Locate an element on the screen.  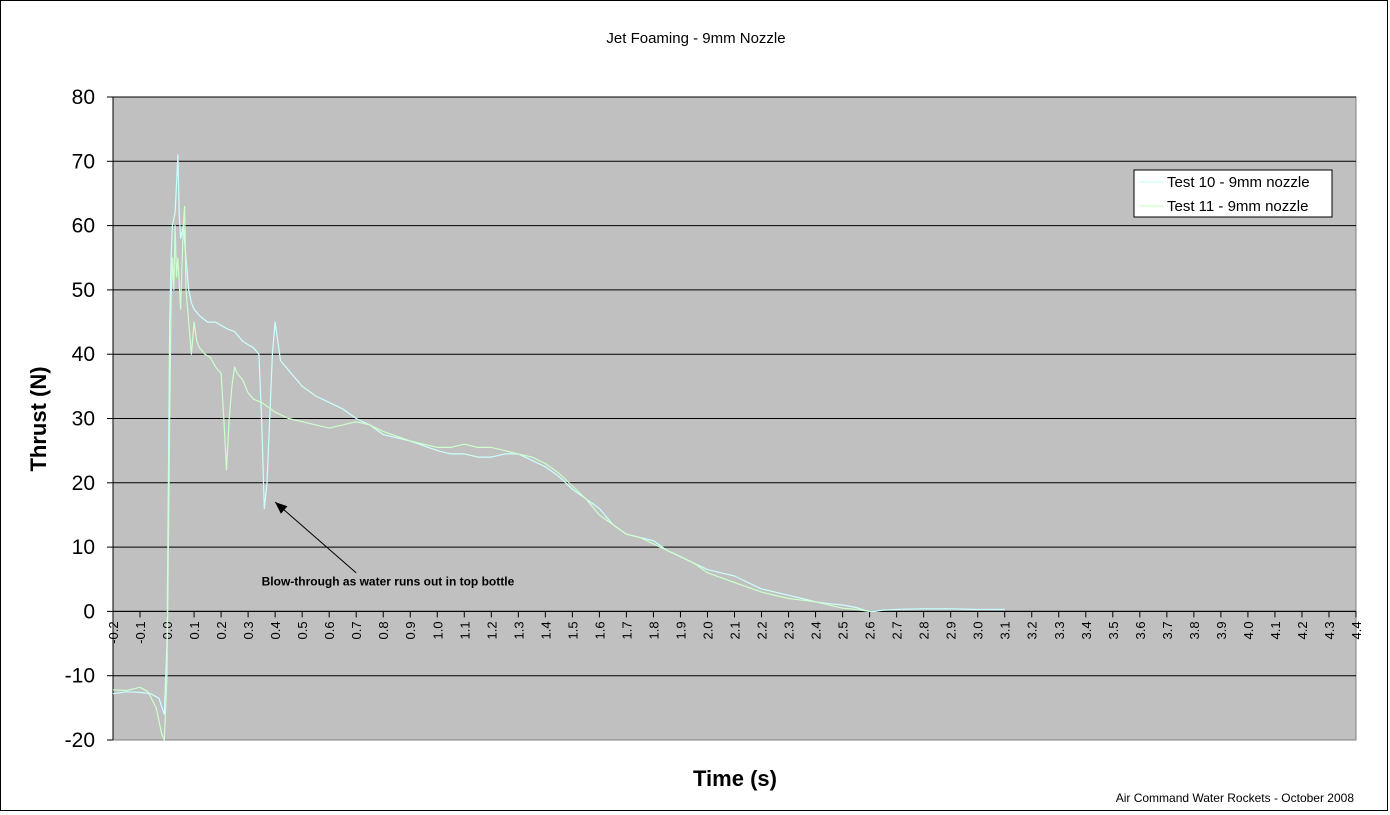
y-tick-label: 10 is located at coordinates (83, 547).